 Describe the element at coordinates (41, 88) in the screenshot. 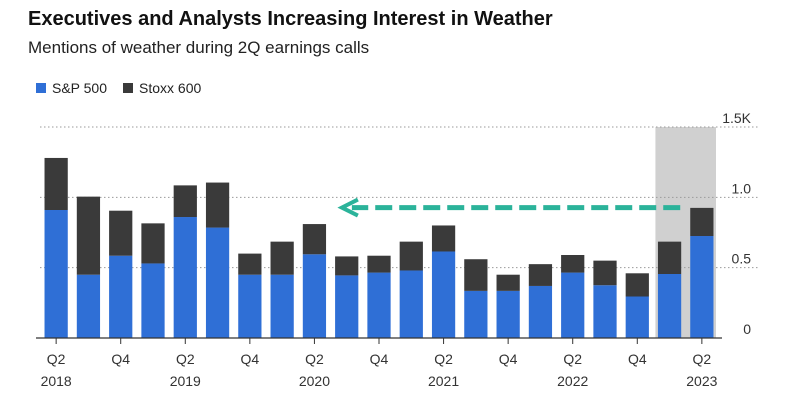

I see `legend-swatch-sp500` at that location.